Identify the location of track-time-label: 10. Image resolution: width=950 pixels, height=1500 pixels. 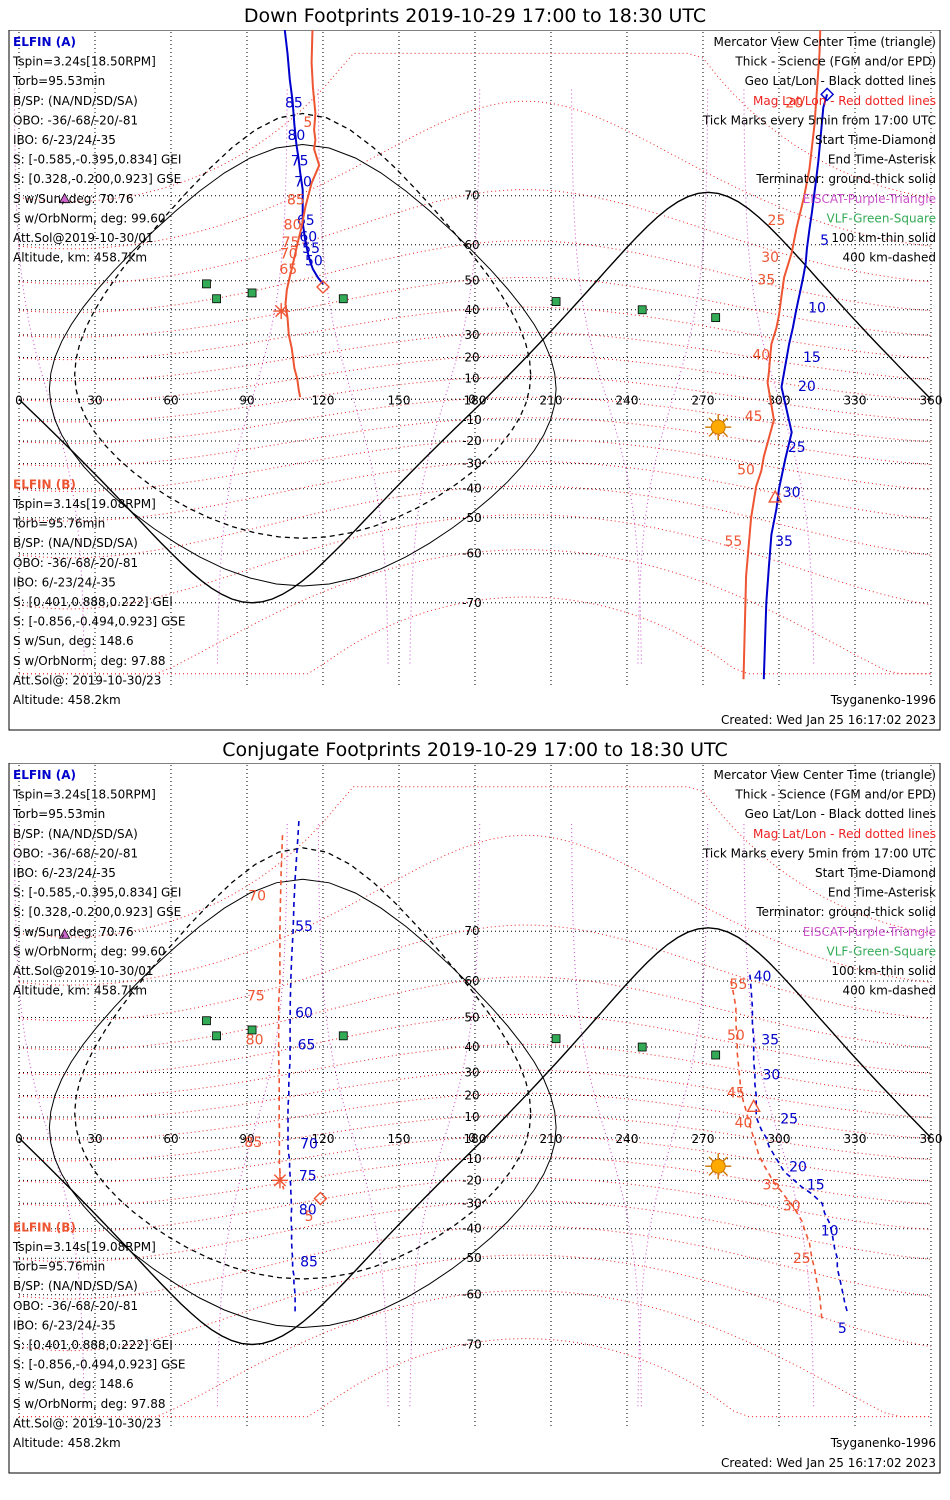
(817, 308).